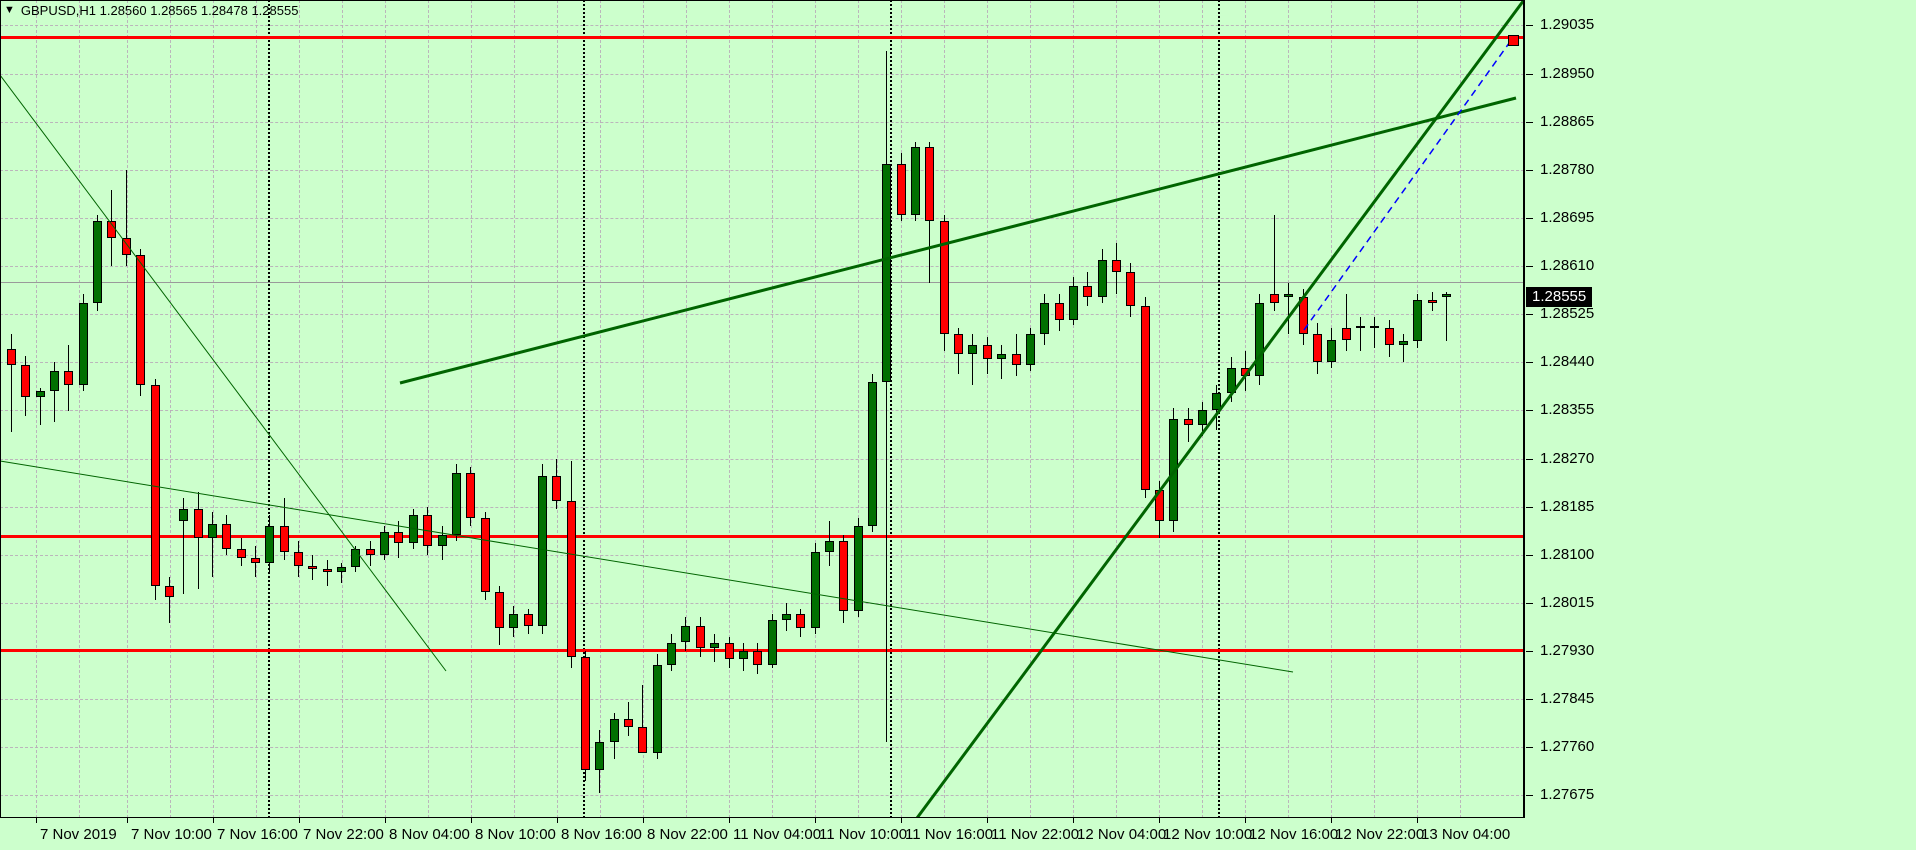  Describe the element at coordinates (9, 9) in the screenshot. I see `chart-dropdown-arrow-icon: ▼` at that location.